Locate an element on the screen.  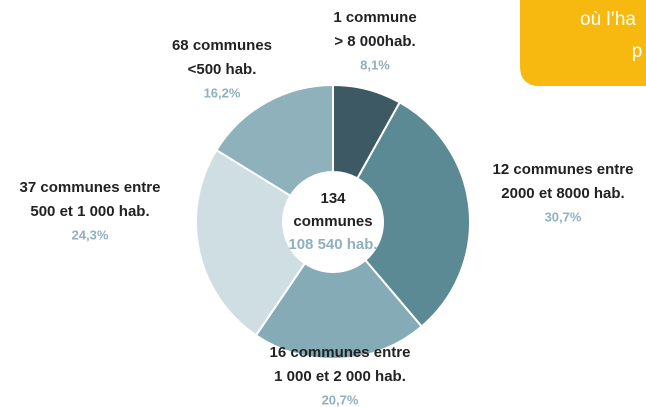
segment-label: 500 et 1 000 hab. is located at coordinates (89, 211).